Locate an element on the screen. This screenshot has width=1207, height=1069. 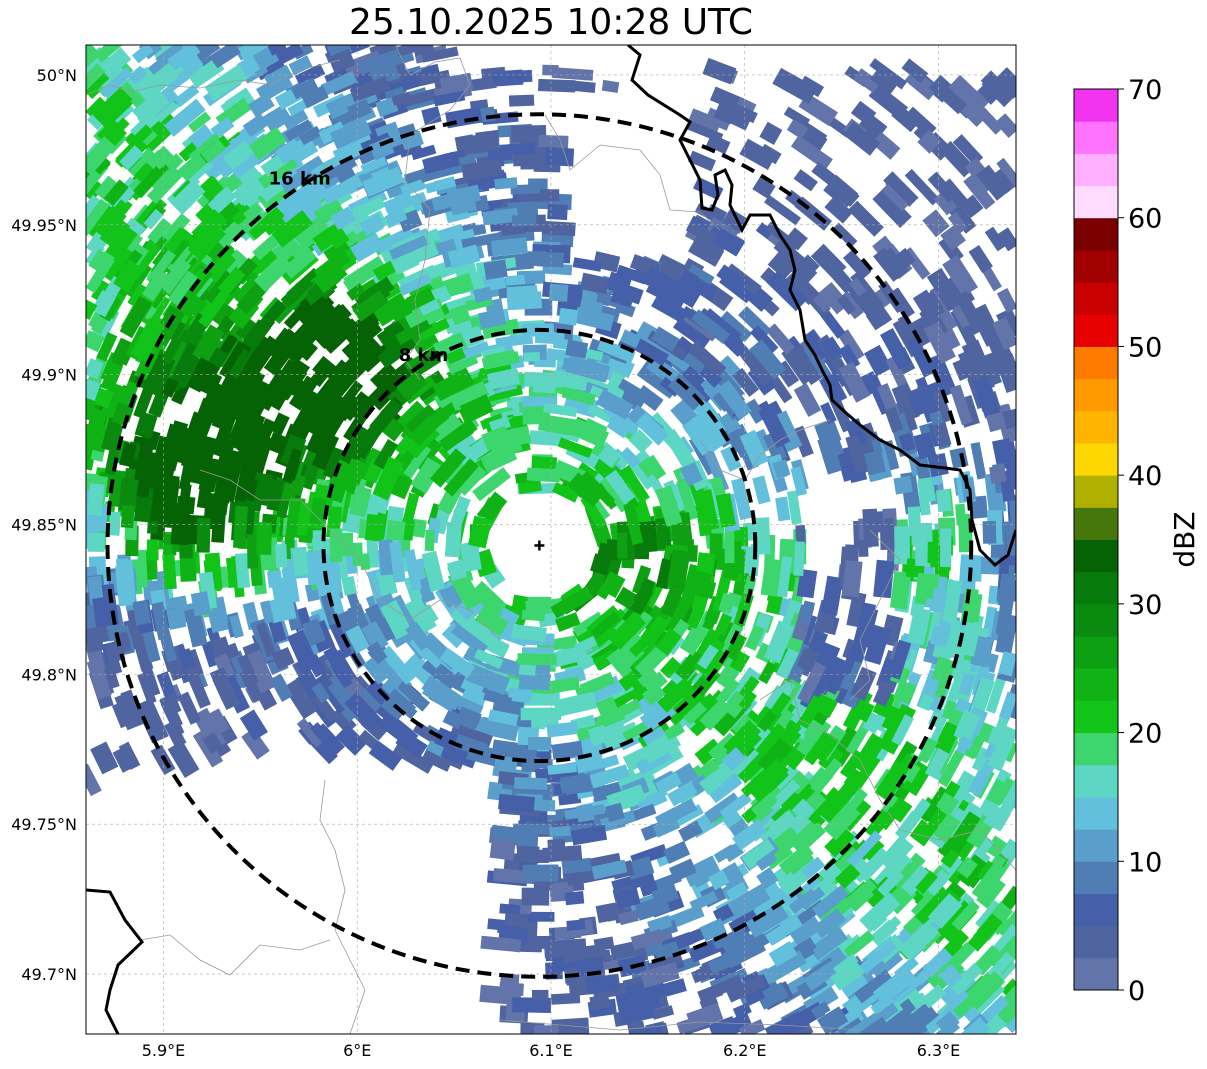
y-tick-label: 49.95°N is located at coordinates (44, 225).